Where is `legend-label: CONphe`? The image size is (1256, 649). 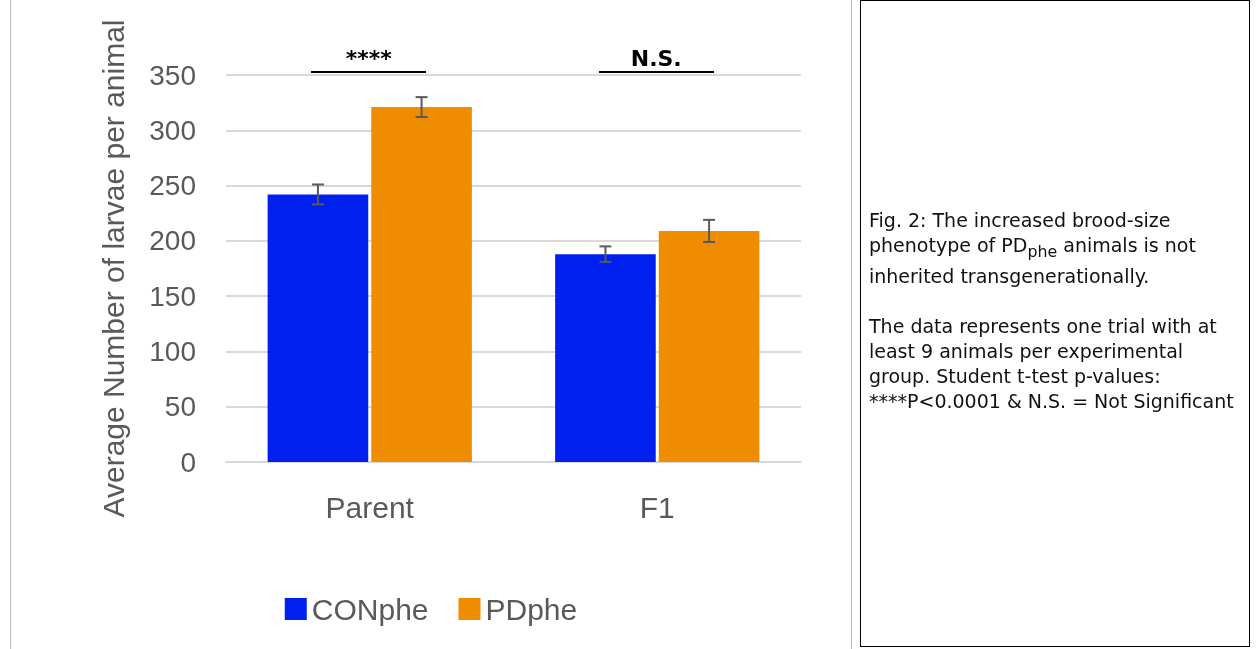 legend-label: CONphe is located at coordinates (370, 609).